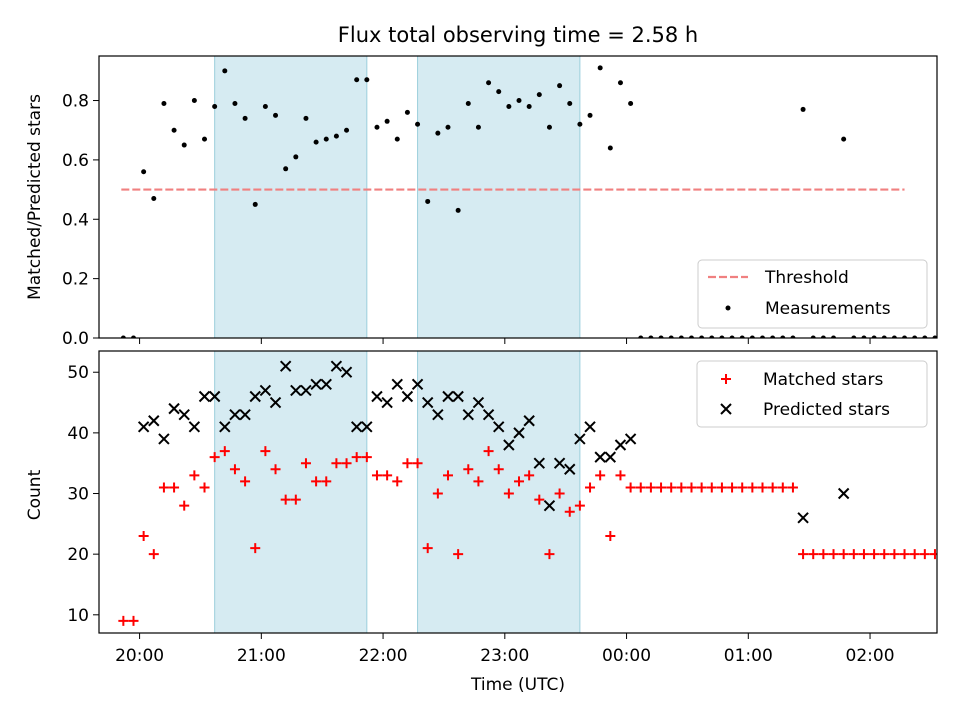 Image resolution: width=960 pixels, height=720 pixels. I want to click on x-tick-label: 01:00, so click(748, 656).